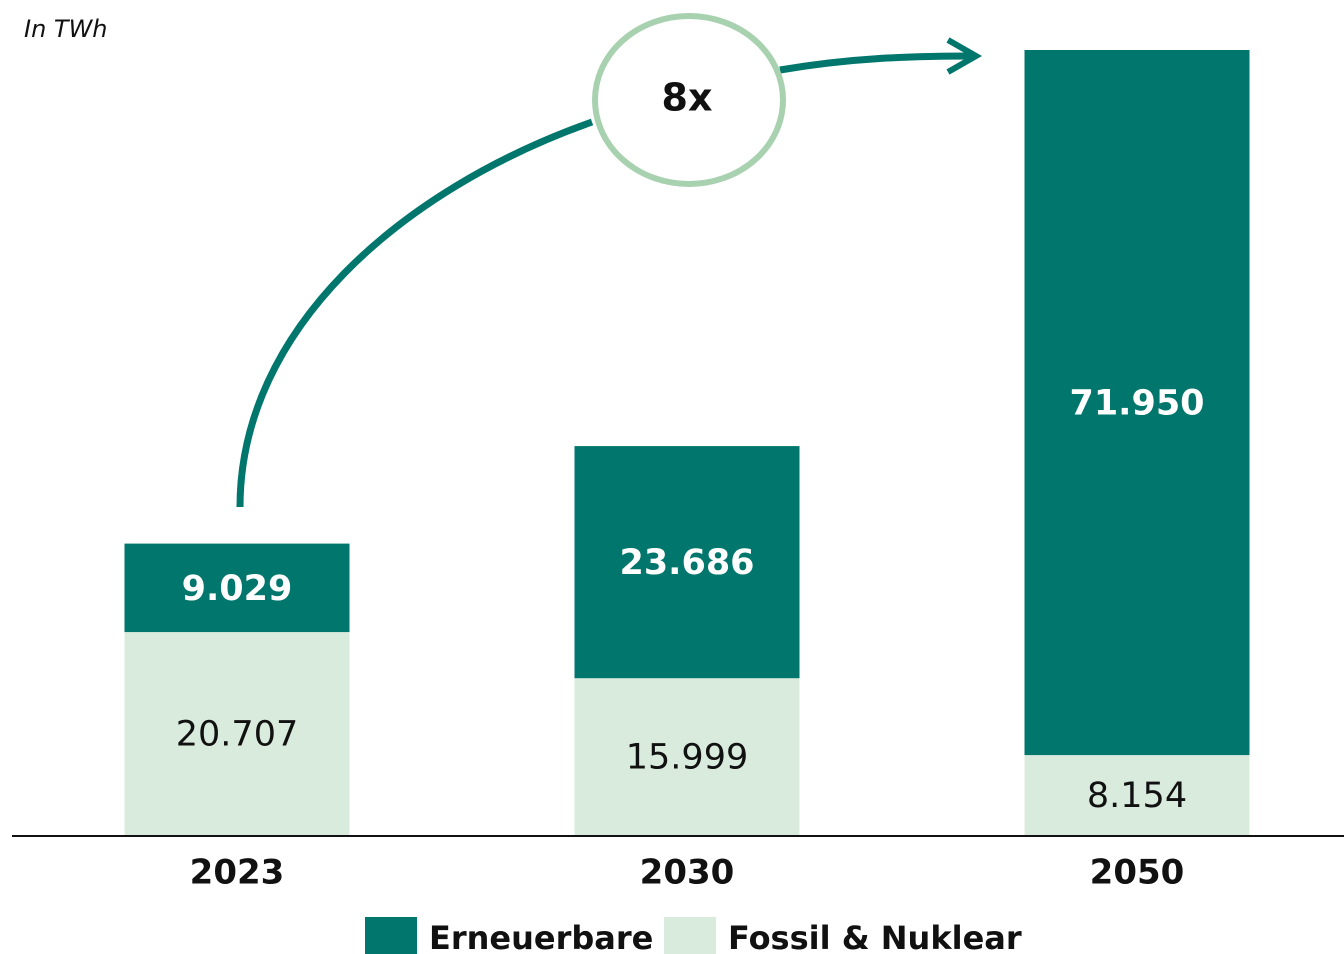 This screenshot has height=954, width=1344. I want to click on arrow-head, so click(964, 56).